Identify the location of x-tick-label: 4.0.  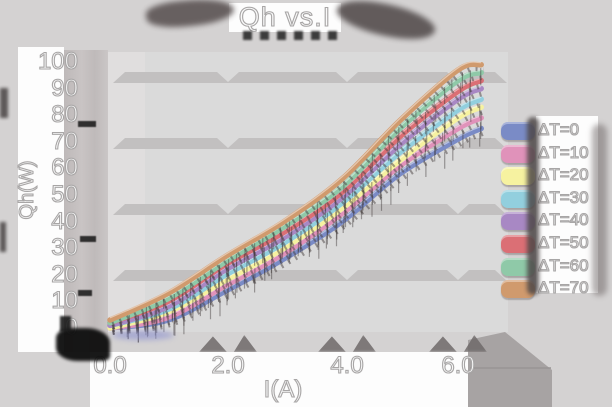
(347, 365).